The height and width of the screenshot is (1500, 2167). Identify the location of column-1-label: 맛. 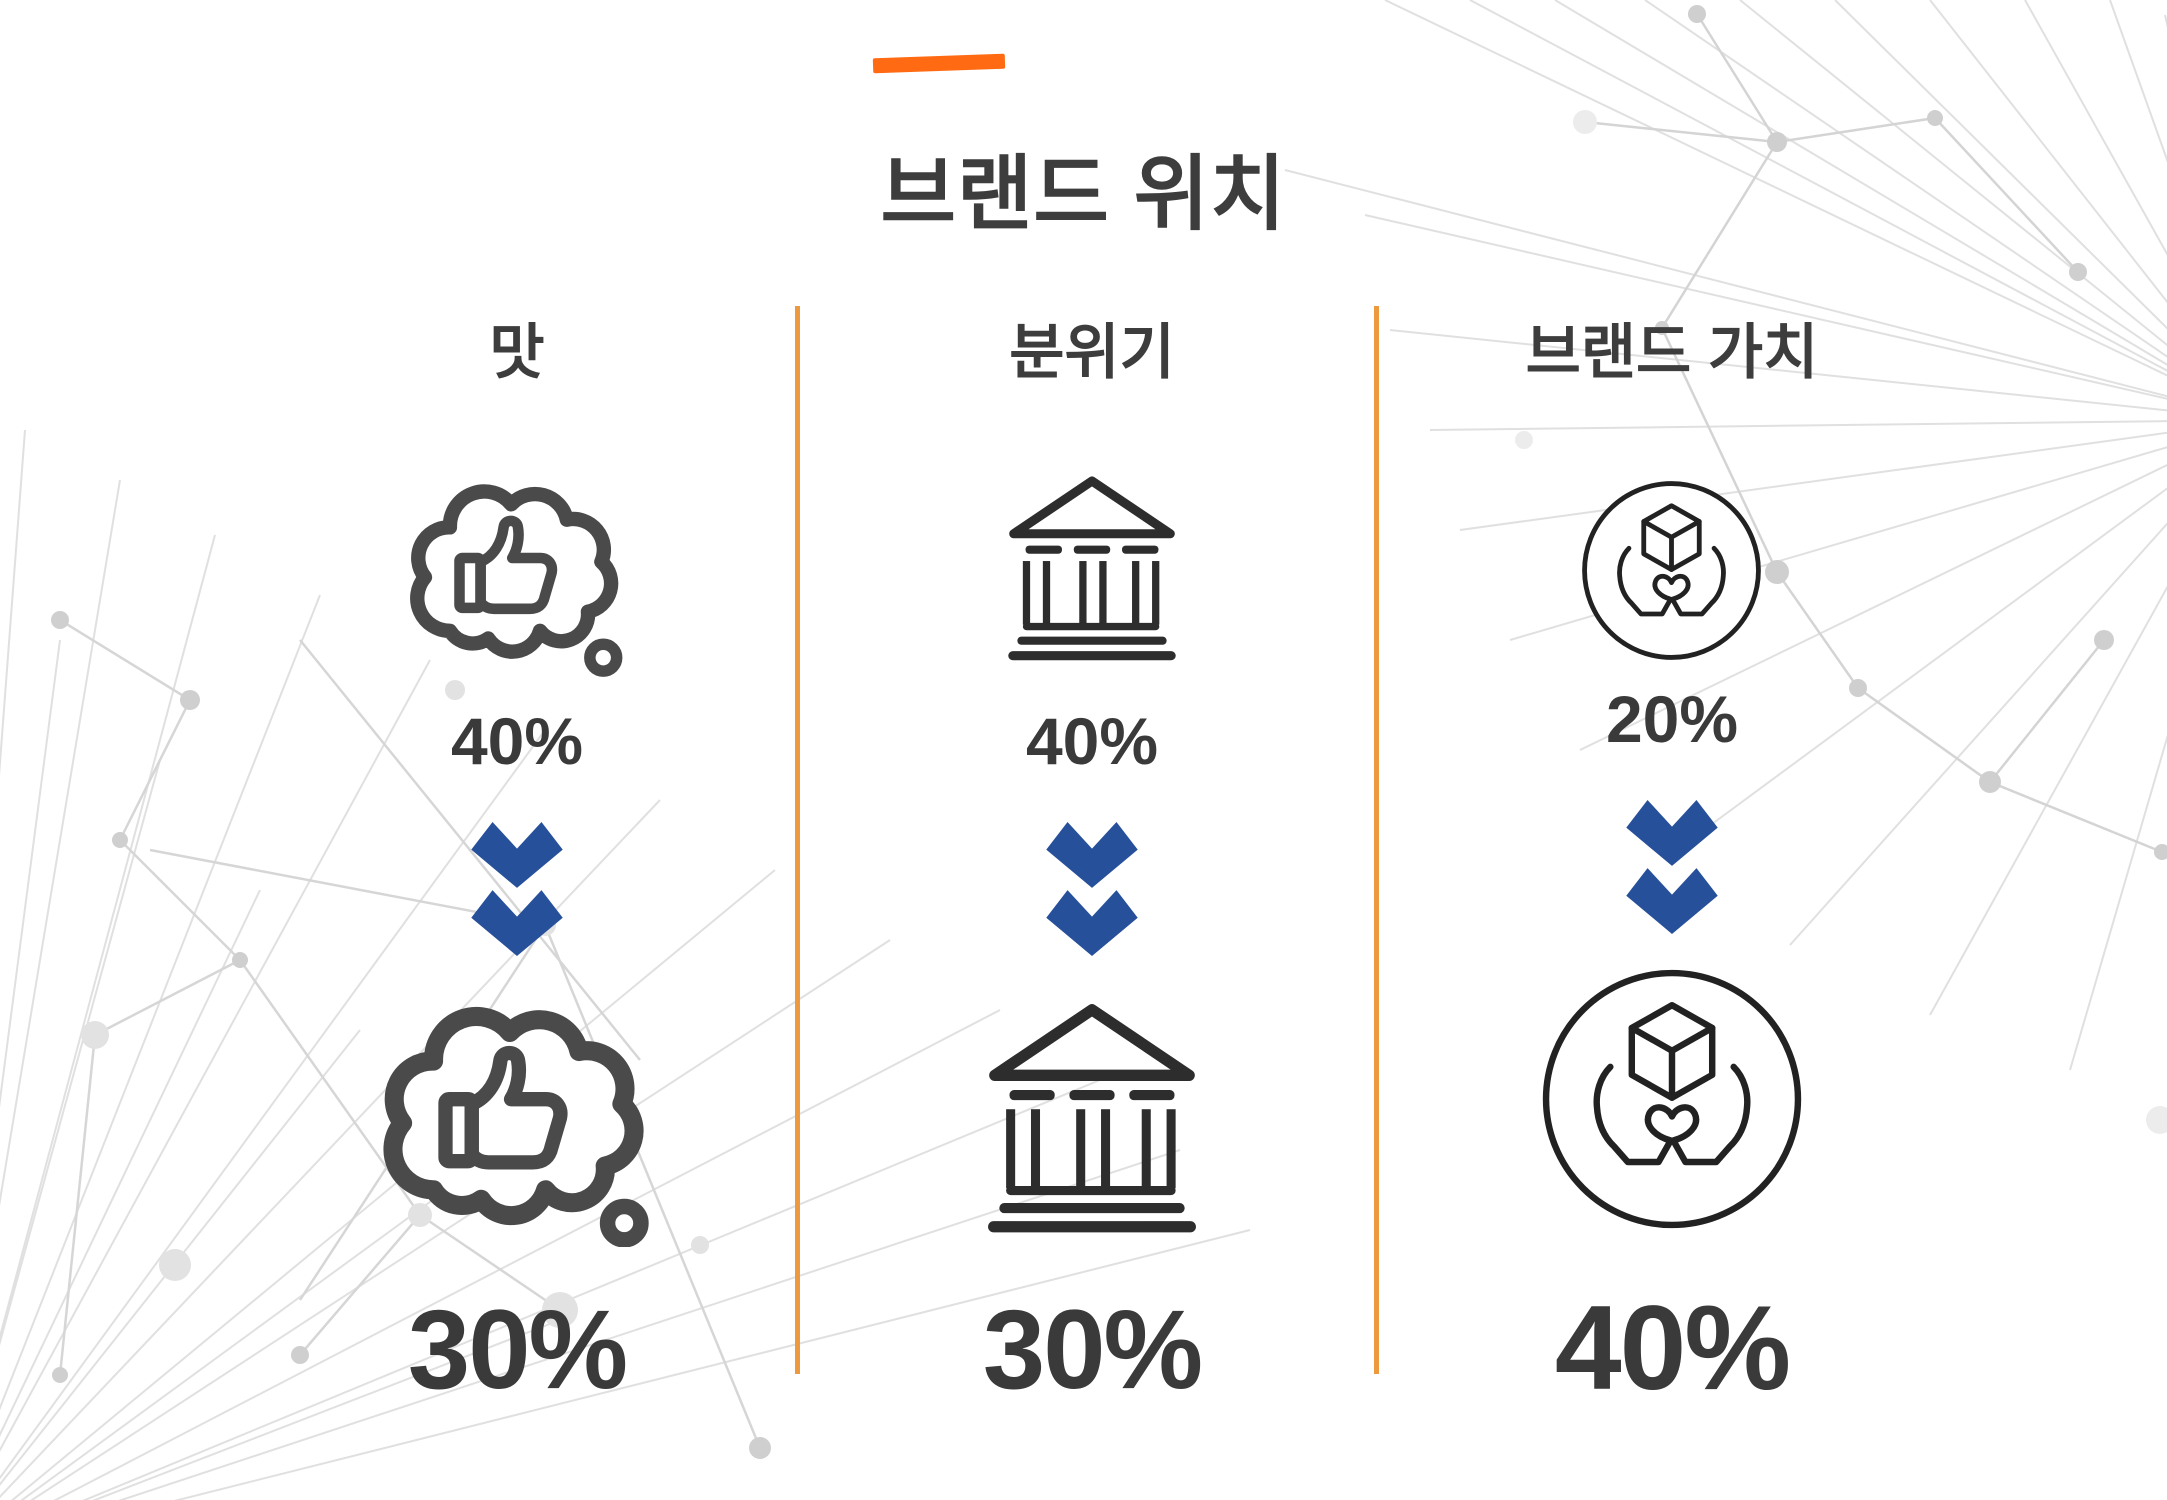
(517, 352).